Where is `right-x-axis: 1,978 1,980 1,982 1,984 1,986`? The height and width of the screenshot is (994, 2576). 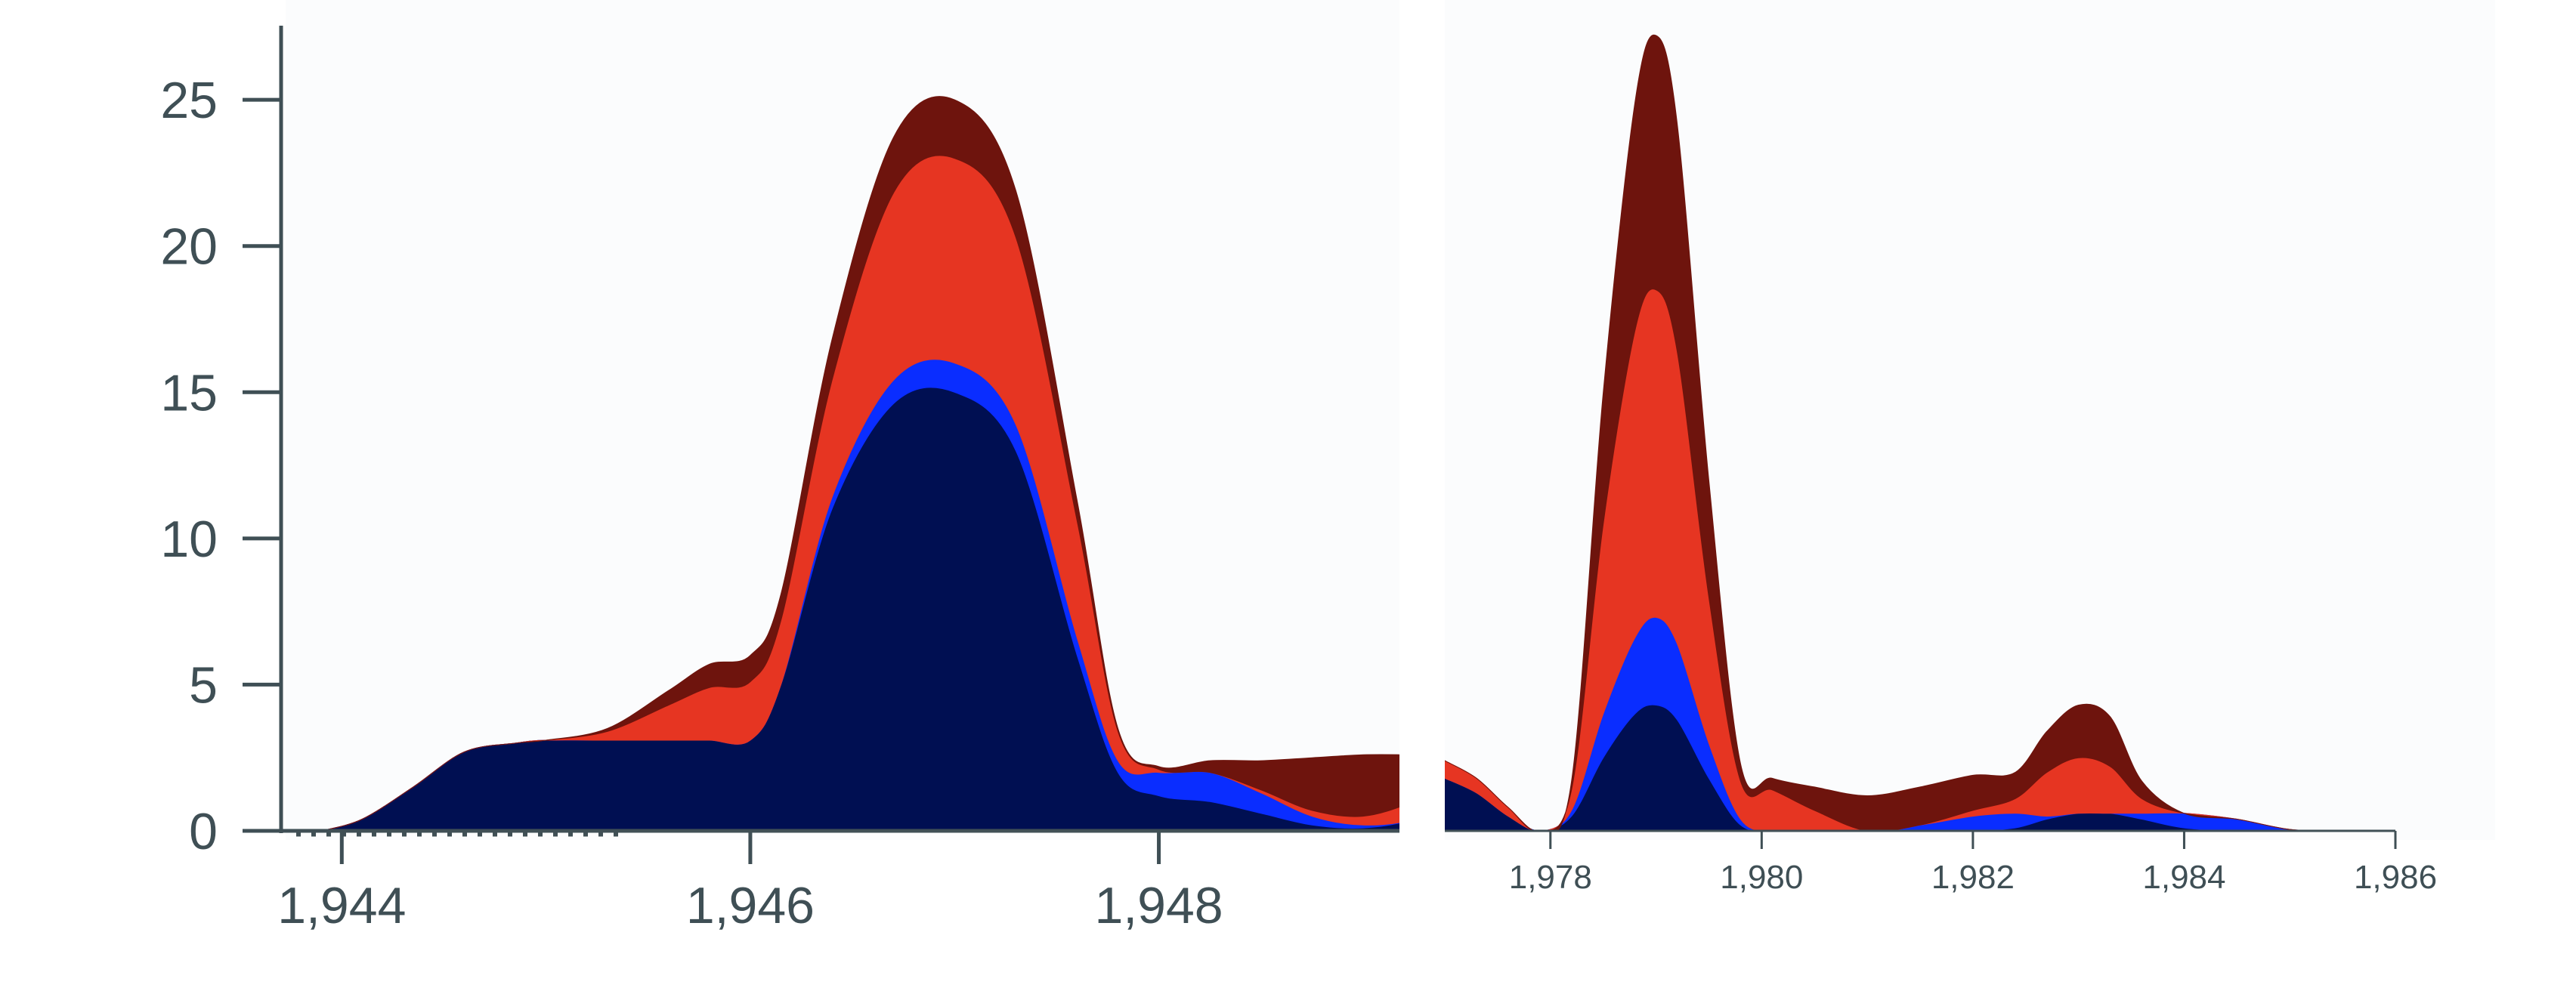 right-x-axis: 1,978 1,980 1,982 1,984 1,986 is located at coordinates (1941, 862).